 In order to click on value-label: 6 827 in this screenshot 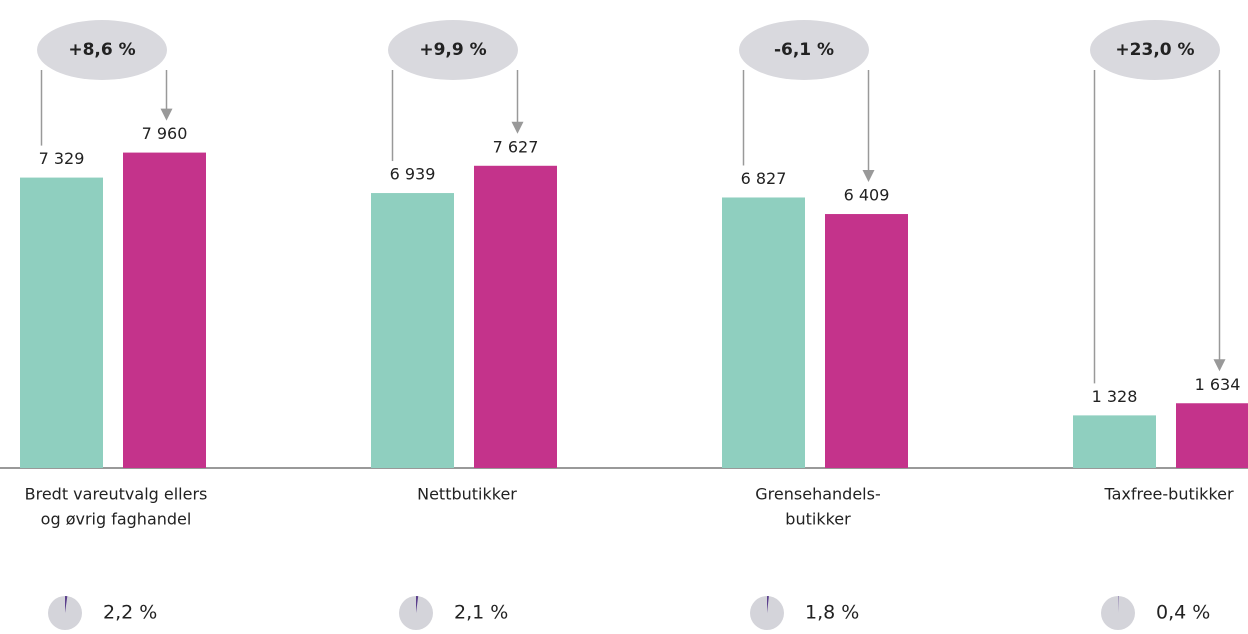, I will do `click(764, 178)`.